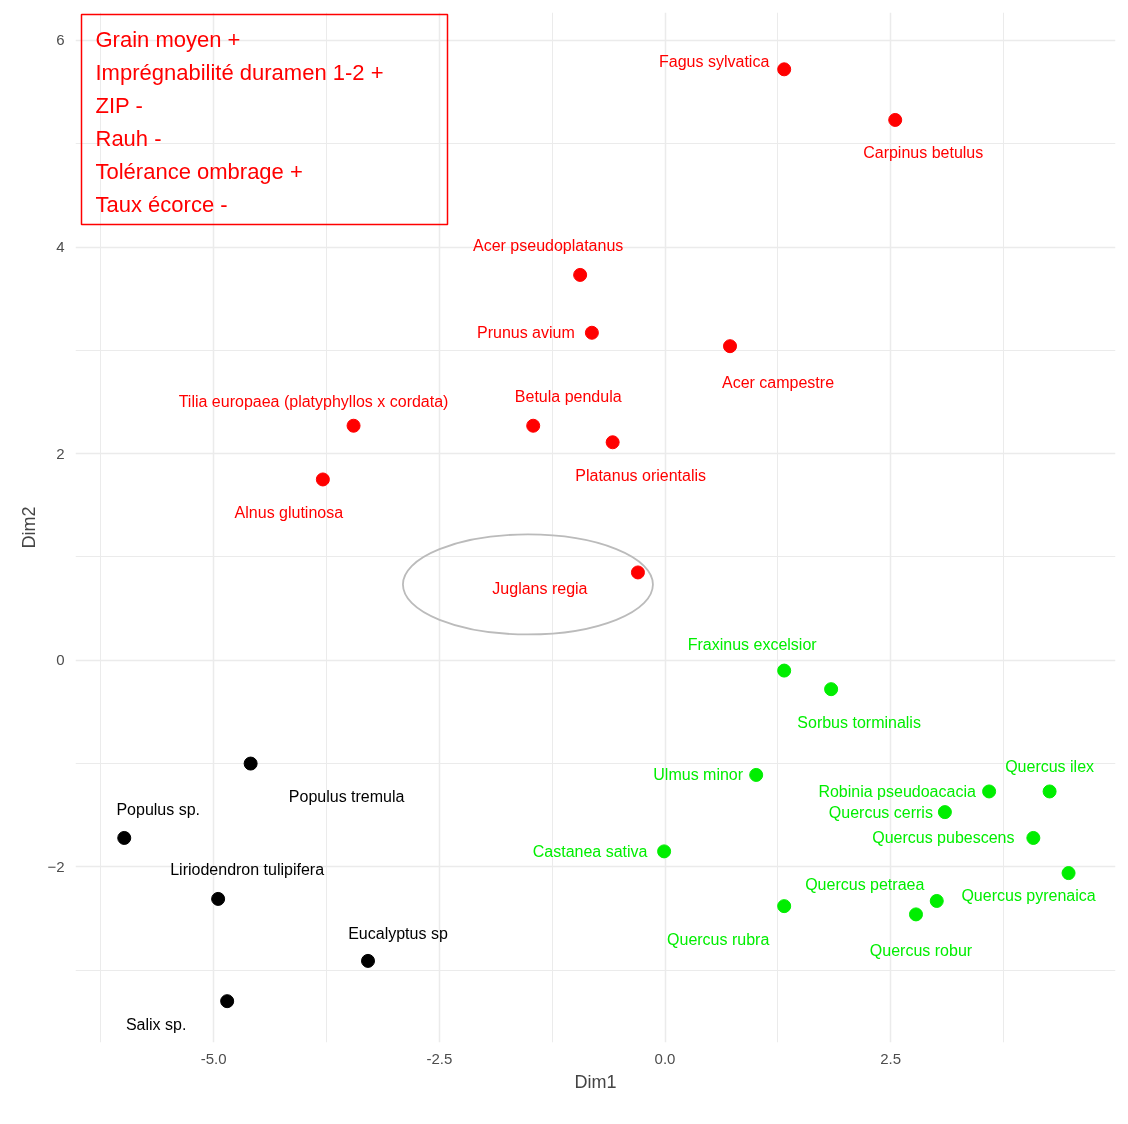  What do you see at coordinates (891, 1058) in the screenshot?
I see `x-tick-label: 2.5` at bounding box center [891, 1058].